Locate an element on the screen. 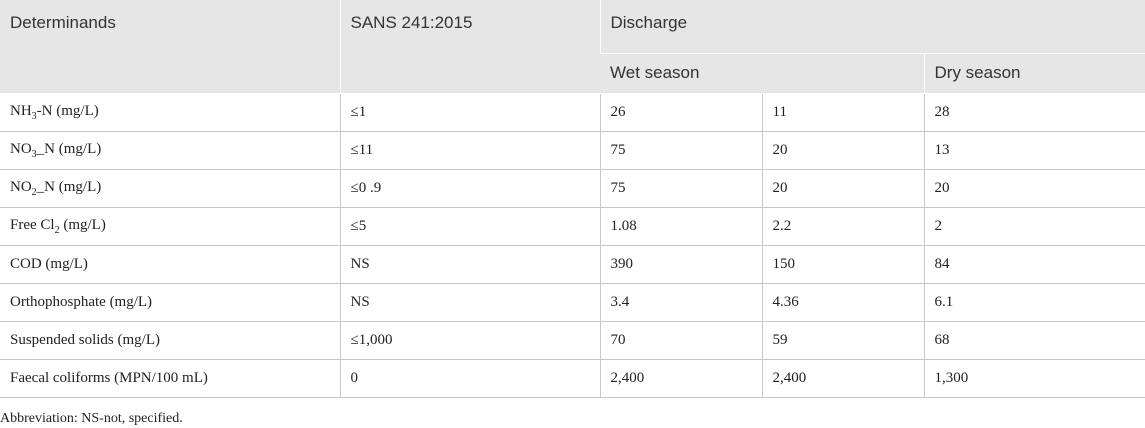 This screenshot has height=428, width=1145. cell-sans-limit: 0 is located at coordinates (469, 378).